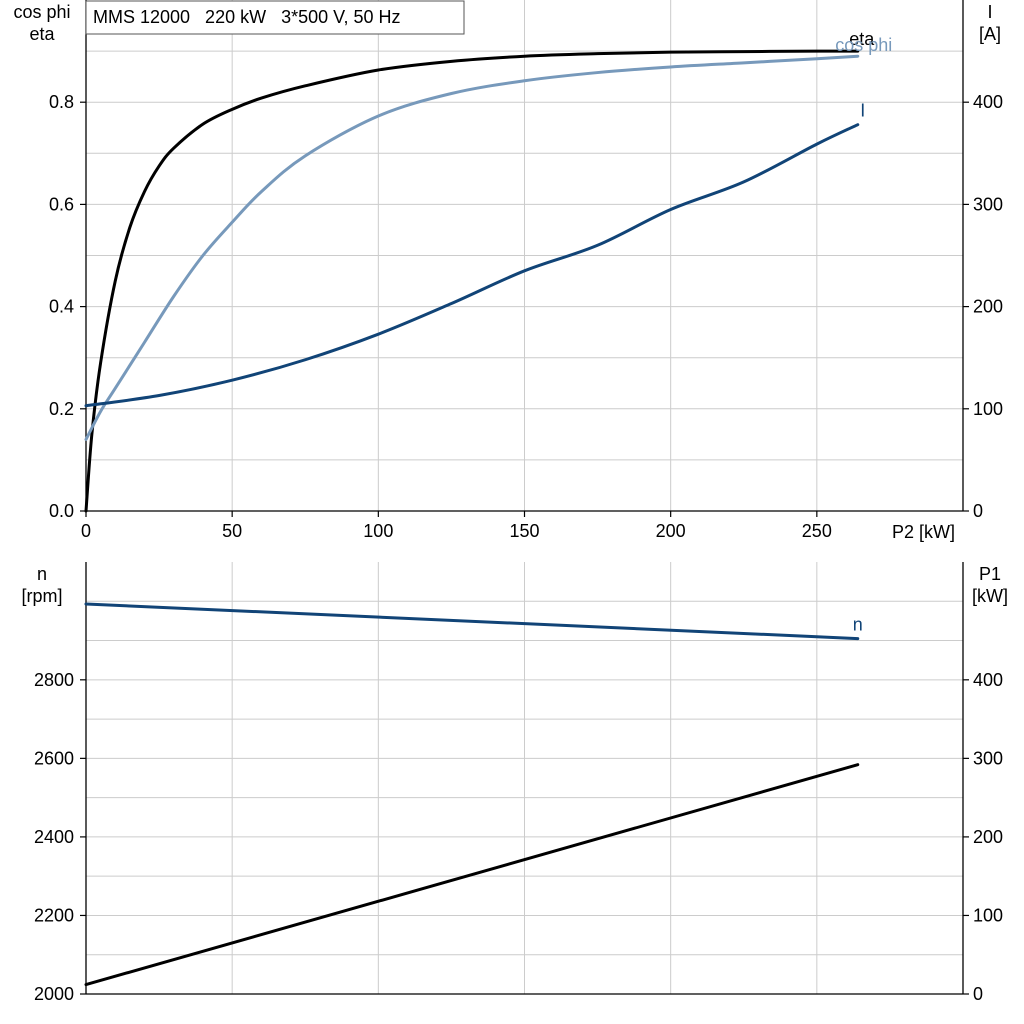 The width and height of the screenshot is (1024, 1024). Describe the element at coordinates (817, 531) in the screenshot. I see `x-tick-label: 250` at that location.